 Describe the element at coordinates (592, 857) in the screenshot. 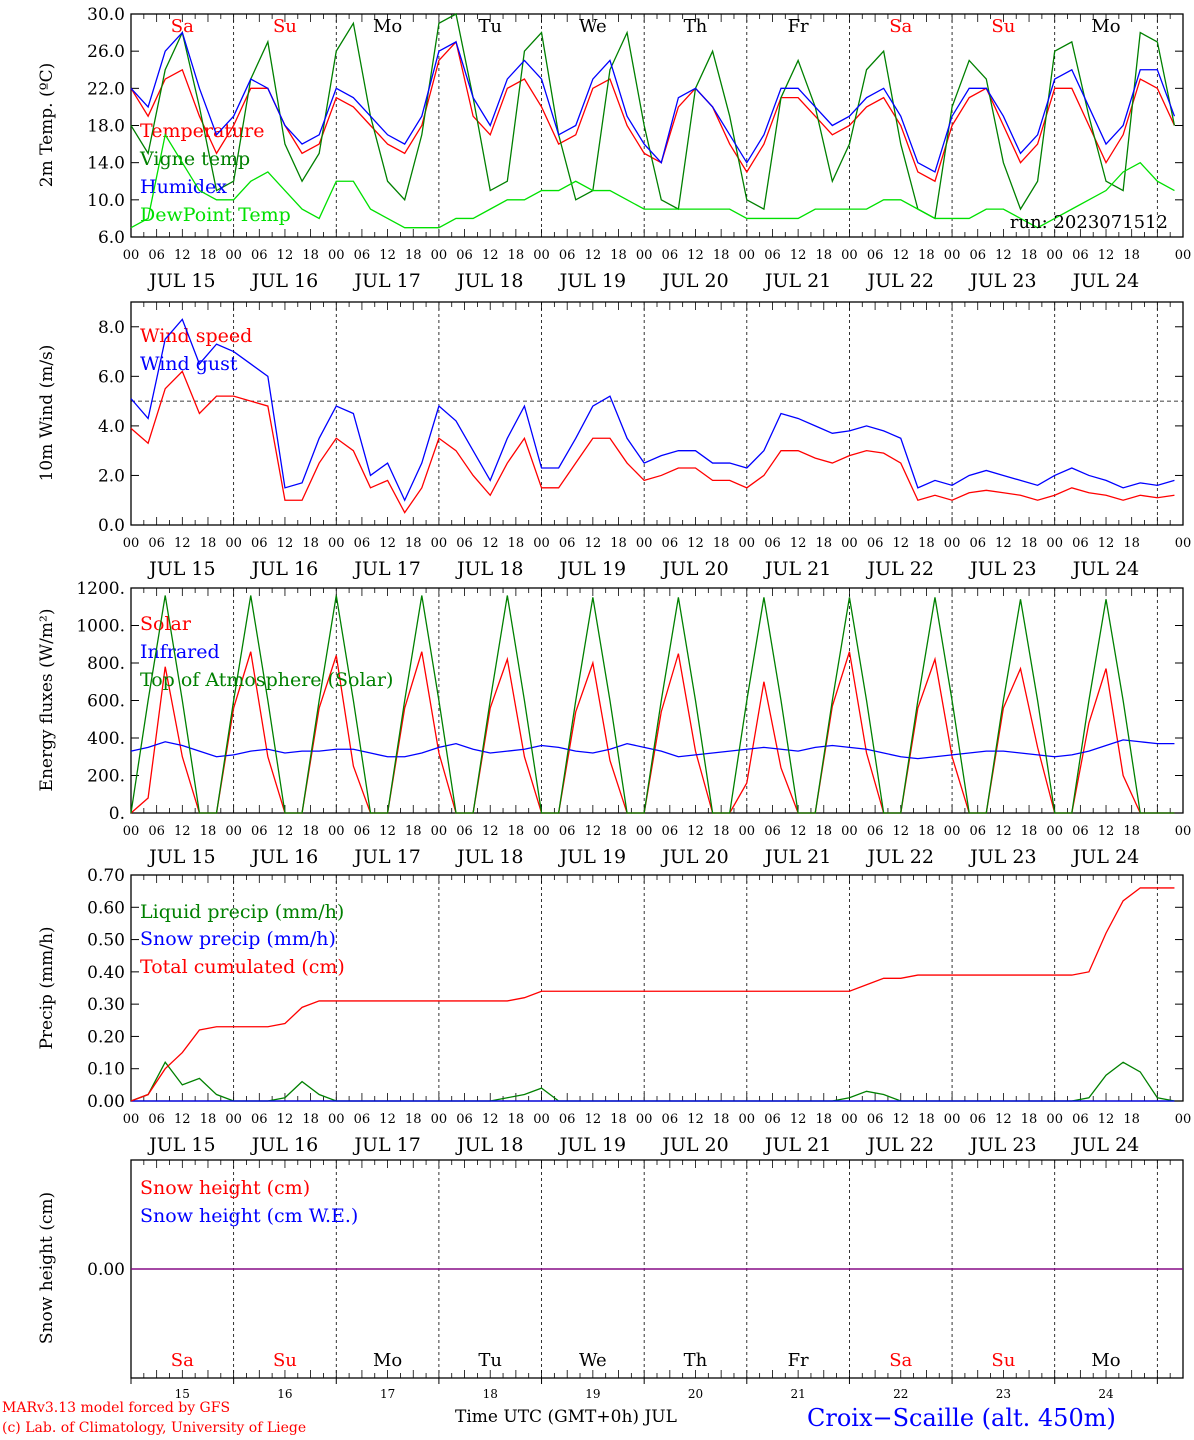

I see `date-label: JUL 19` at that location.